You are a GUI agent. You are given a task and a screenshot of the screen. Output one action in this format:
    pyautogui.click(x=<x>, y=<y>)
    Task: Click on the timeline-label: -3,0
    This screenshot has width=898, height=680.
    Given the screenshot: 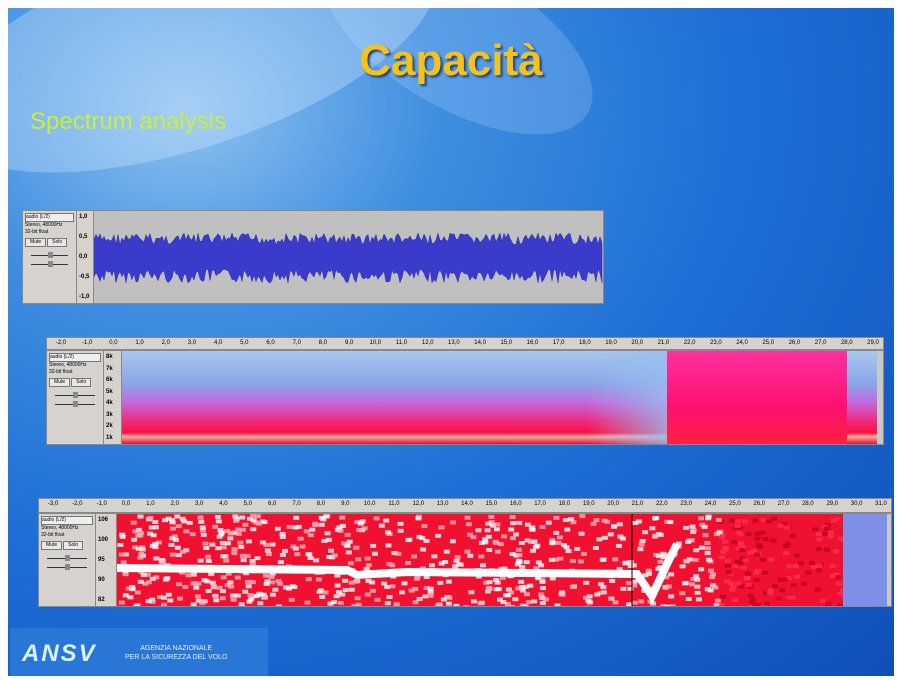 What is the action you would take?
    pyautogui.click(x=53, y=504)
    